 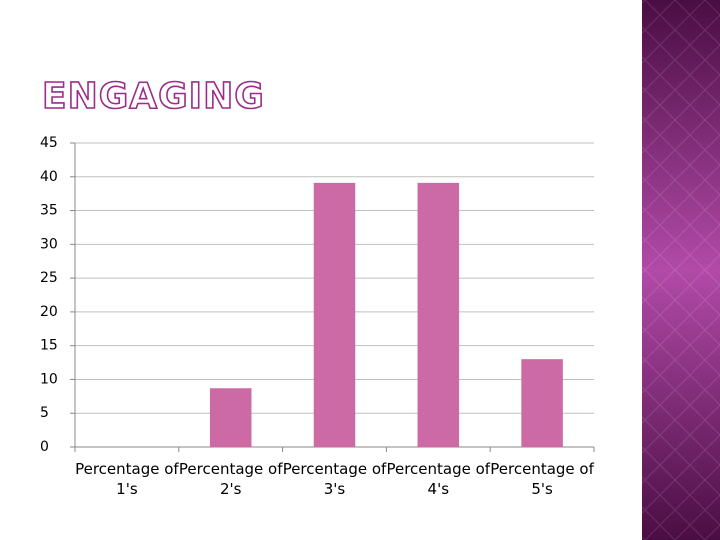 I want to click on y-tick-label: 5, so click(x=44, y=413).